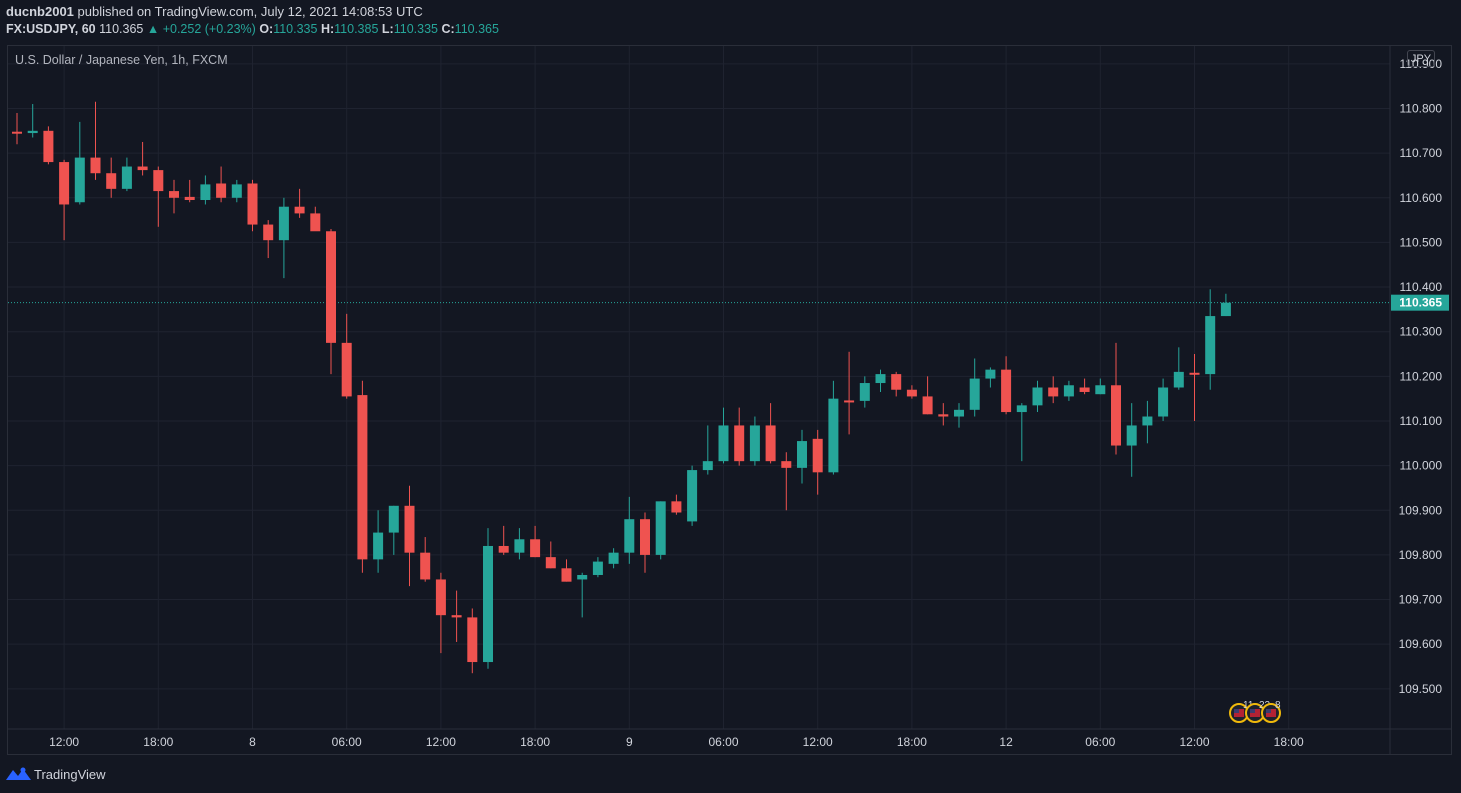 This screenshot has width=1461, height=793. I want to click on y-tick-label: 109.700, so click(1421, 600).